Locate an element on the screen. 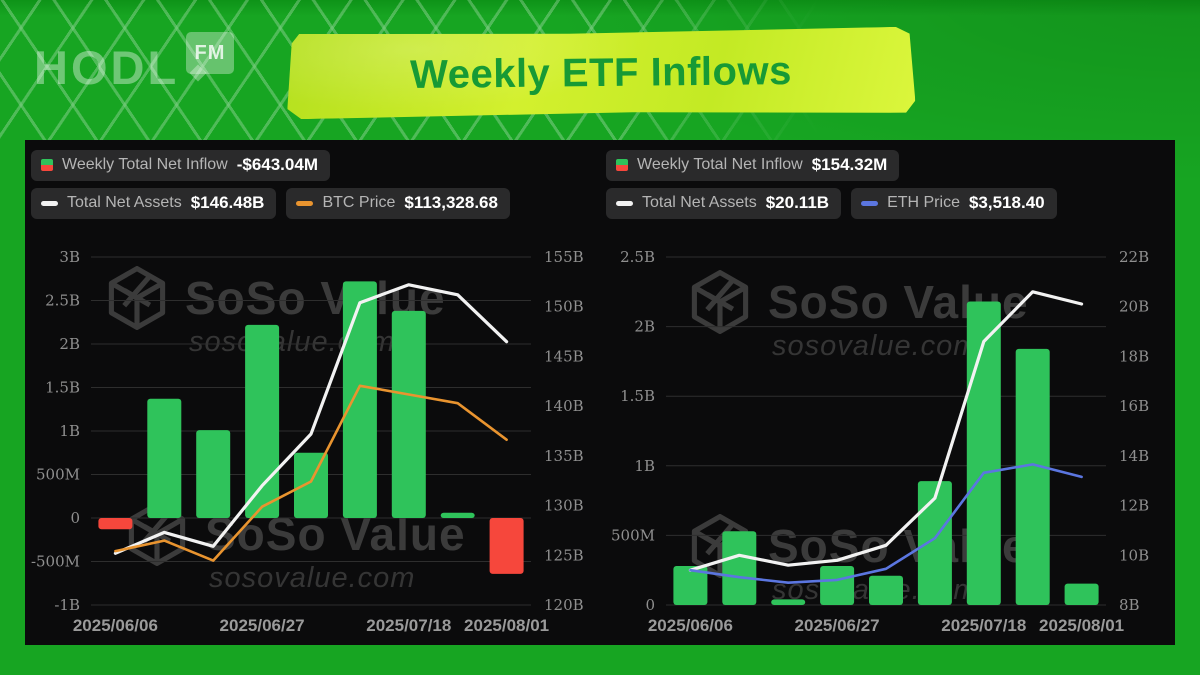 This screenshot has width=1200, height=675. svg-text: 155B is located at coordinates (564, 257).